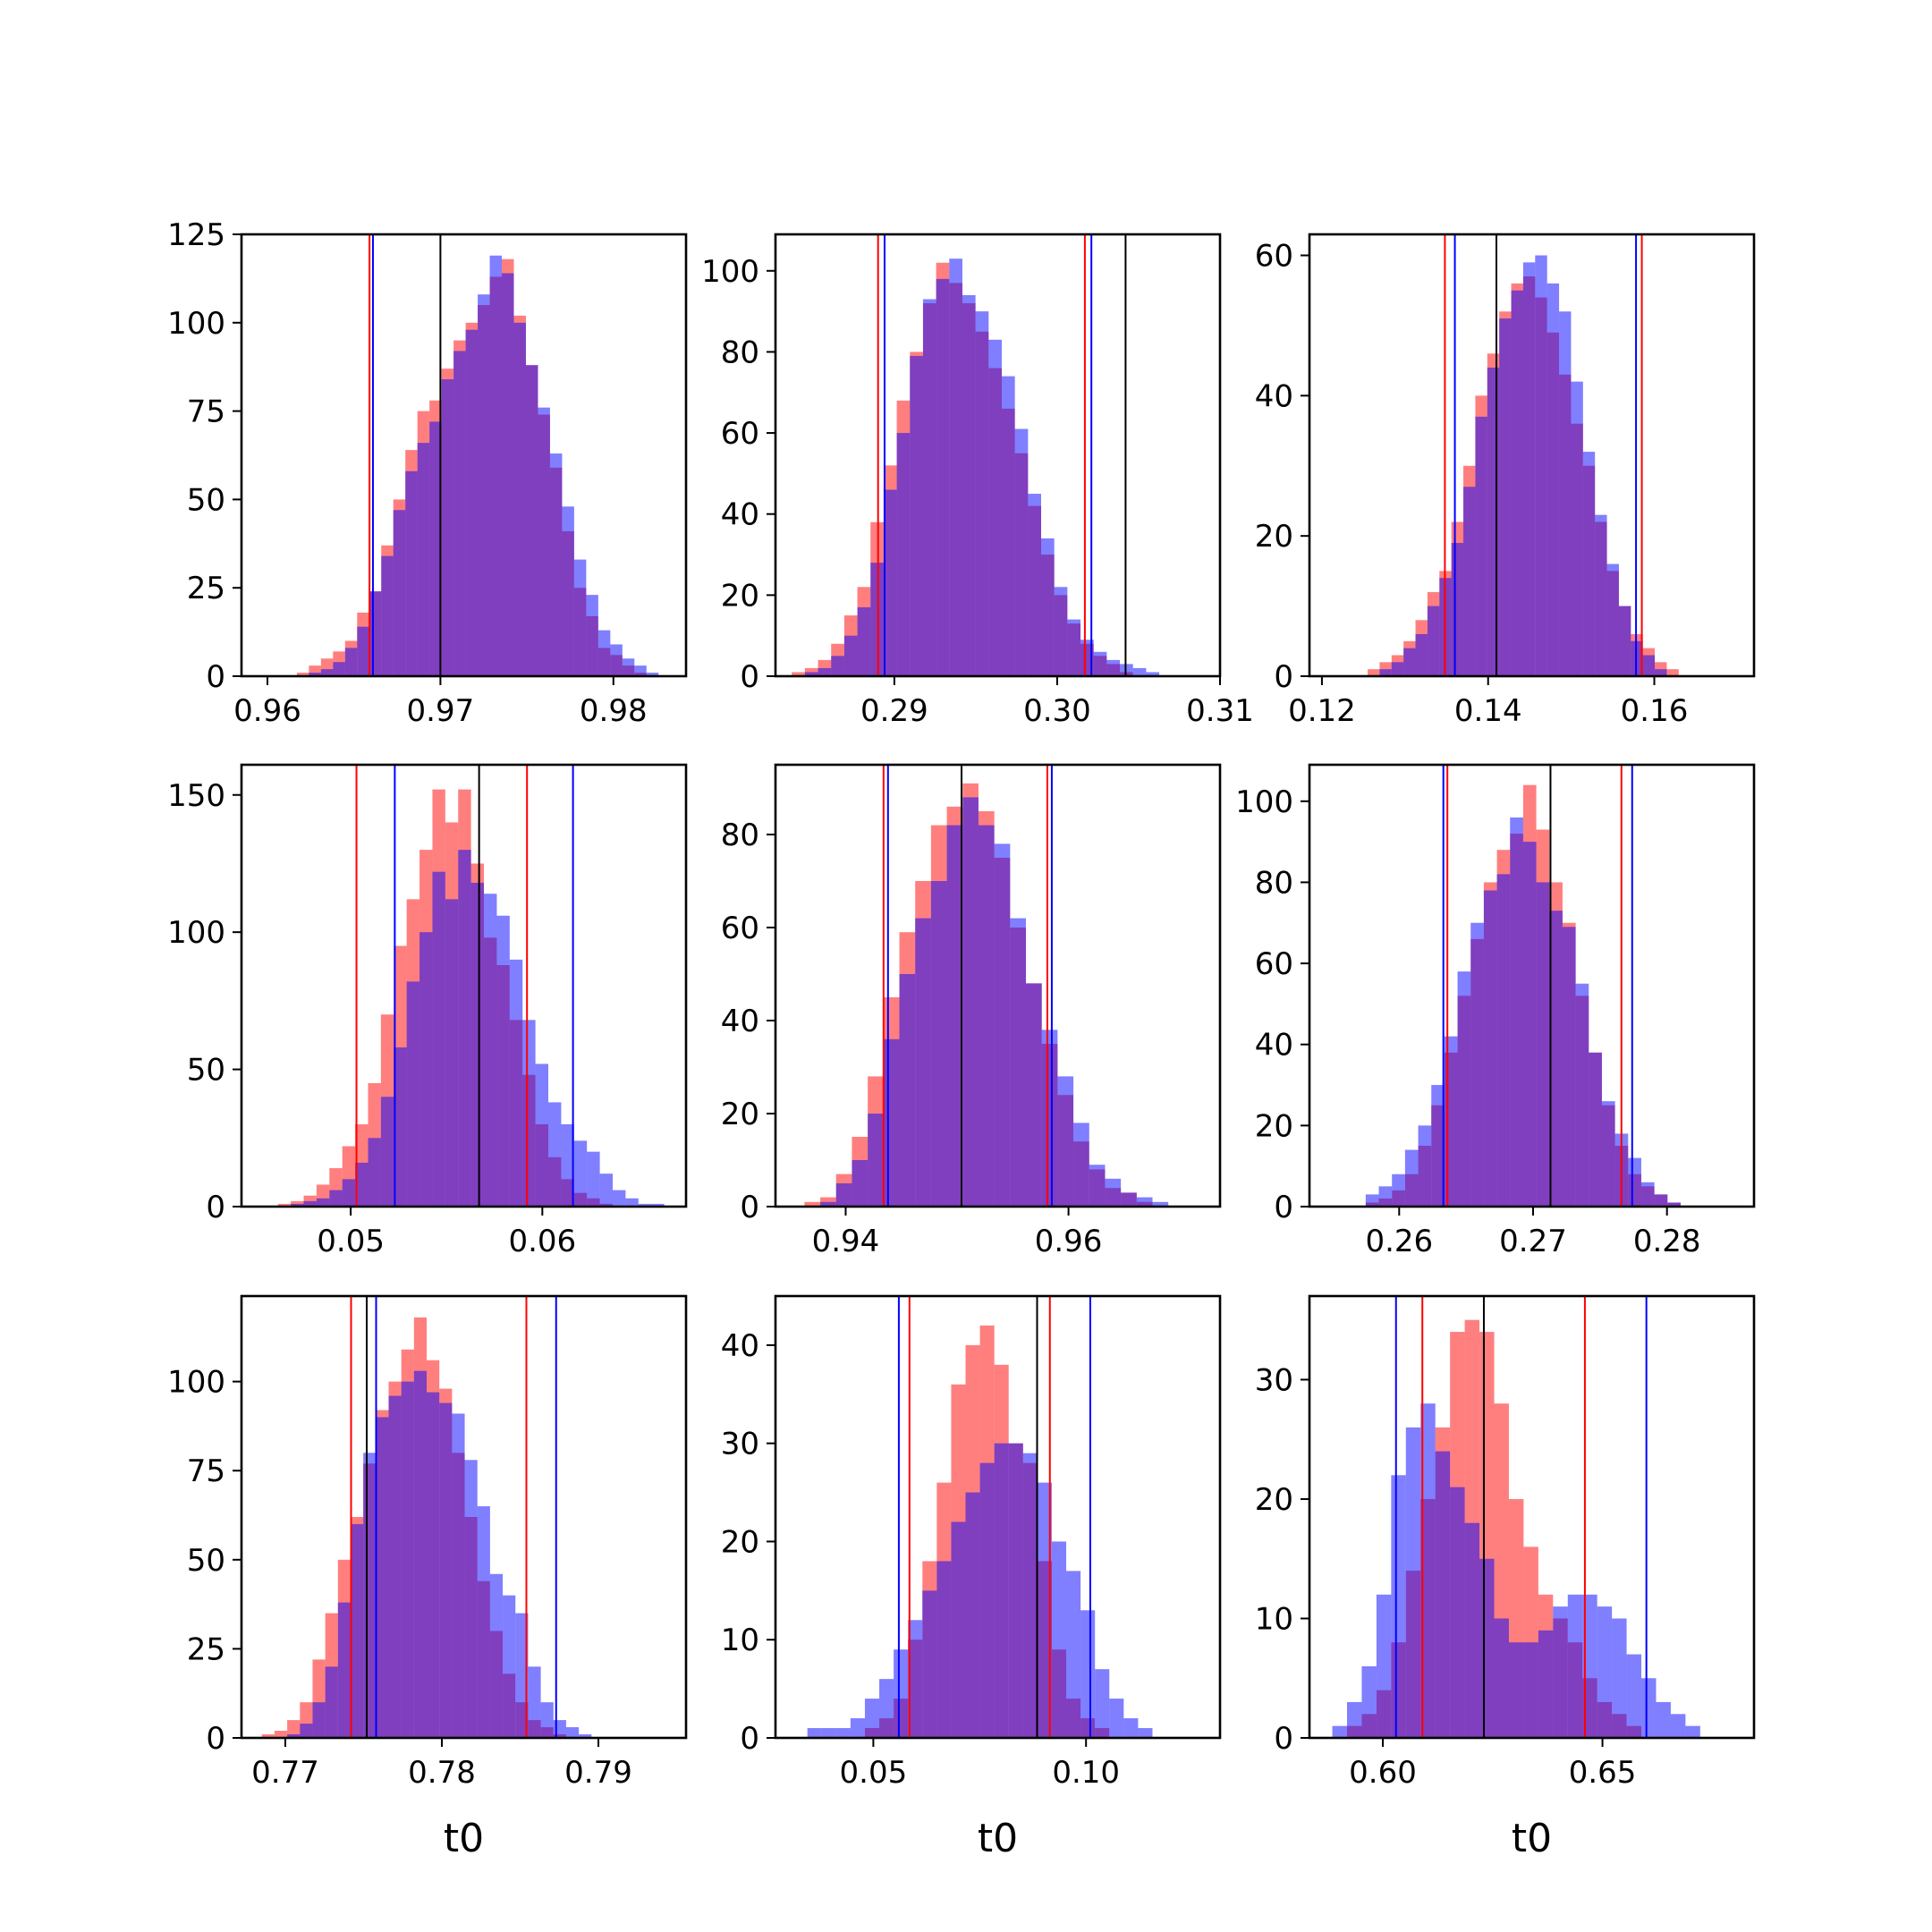 The width and height of the screenshot is (1932, 1932). I want to click on x-tick-label: 0.14, so click(1488, 711).